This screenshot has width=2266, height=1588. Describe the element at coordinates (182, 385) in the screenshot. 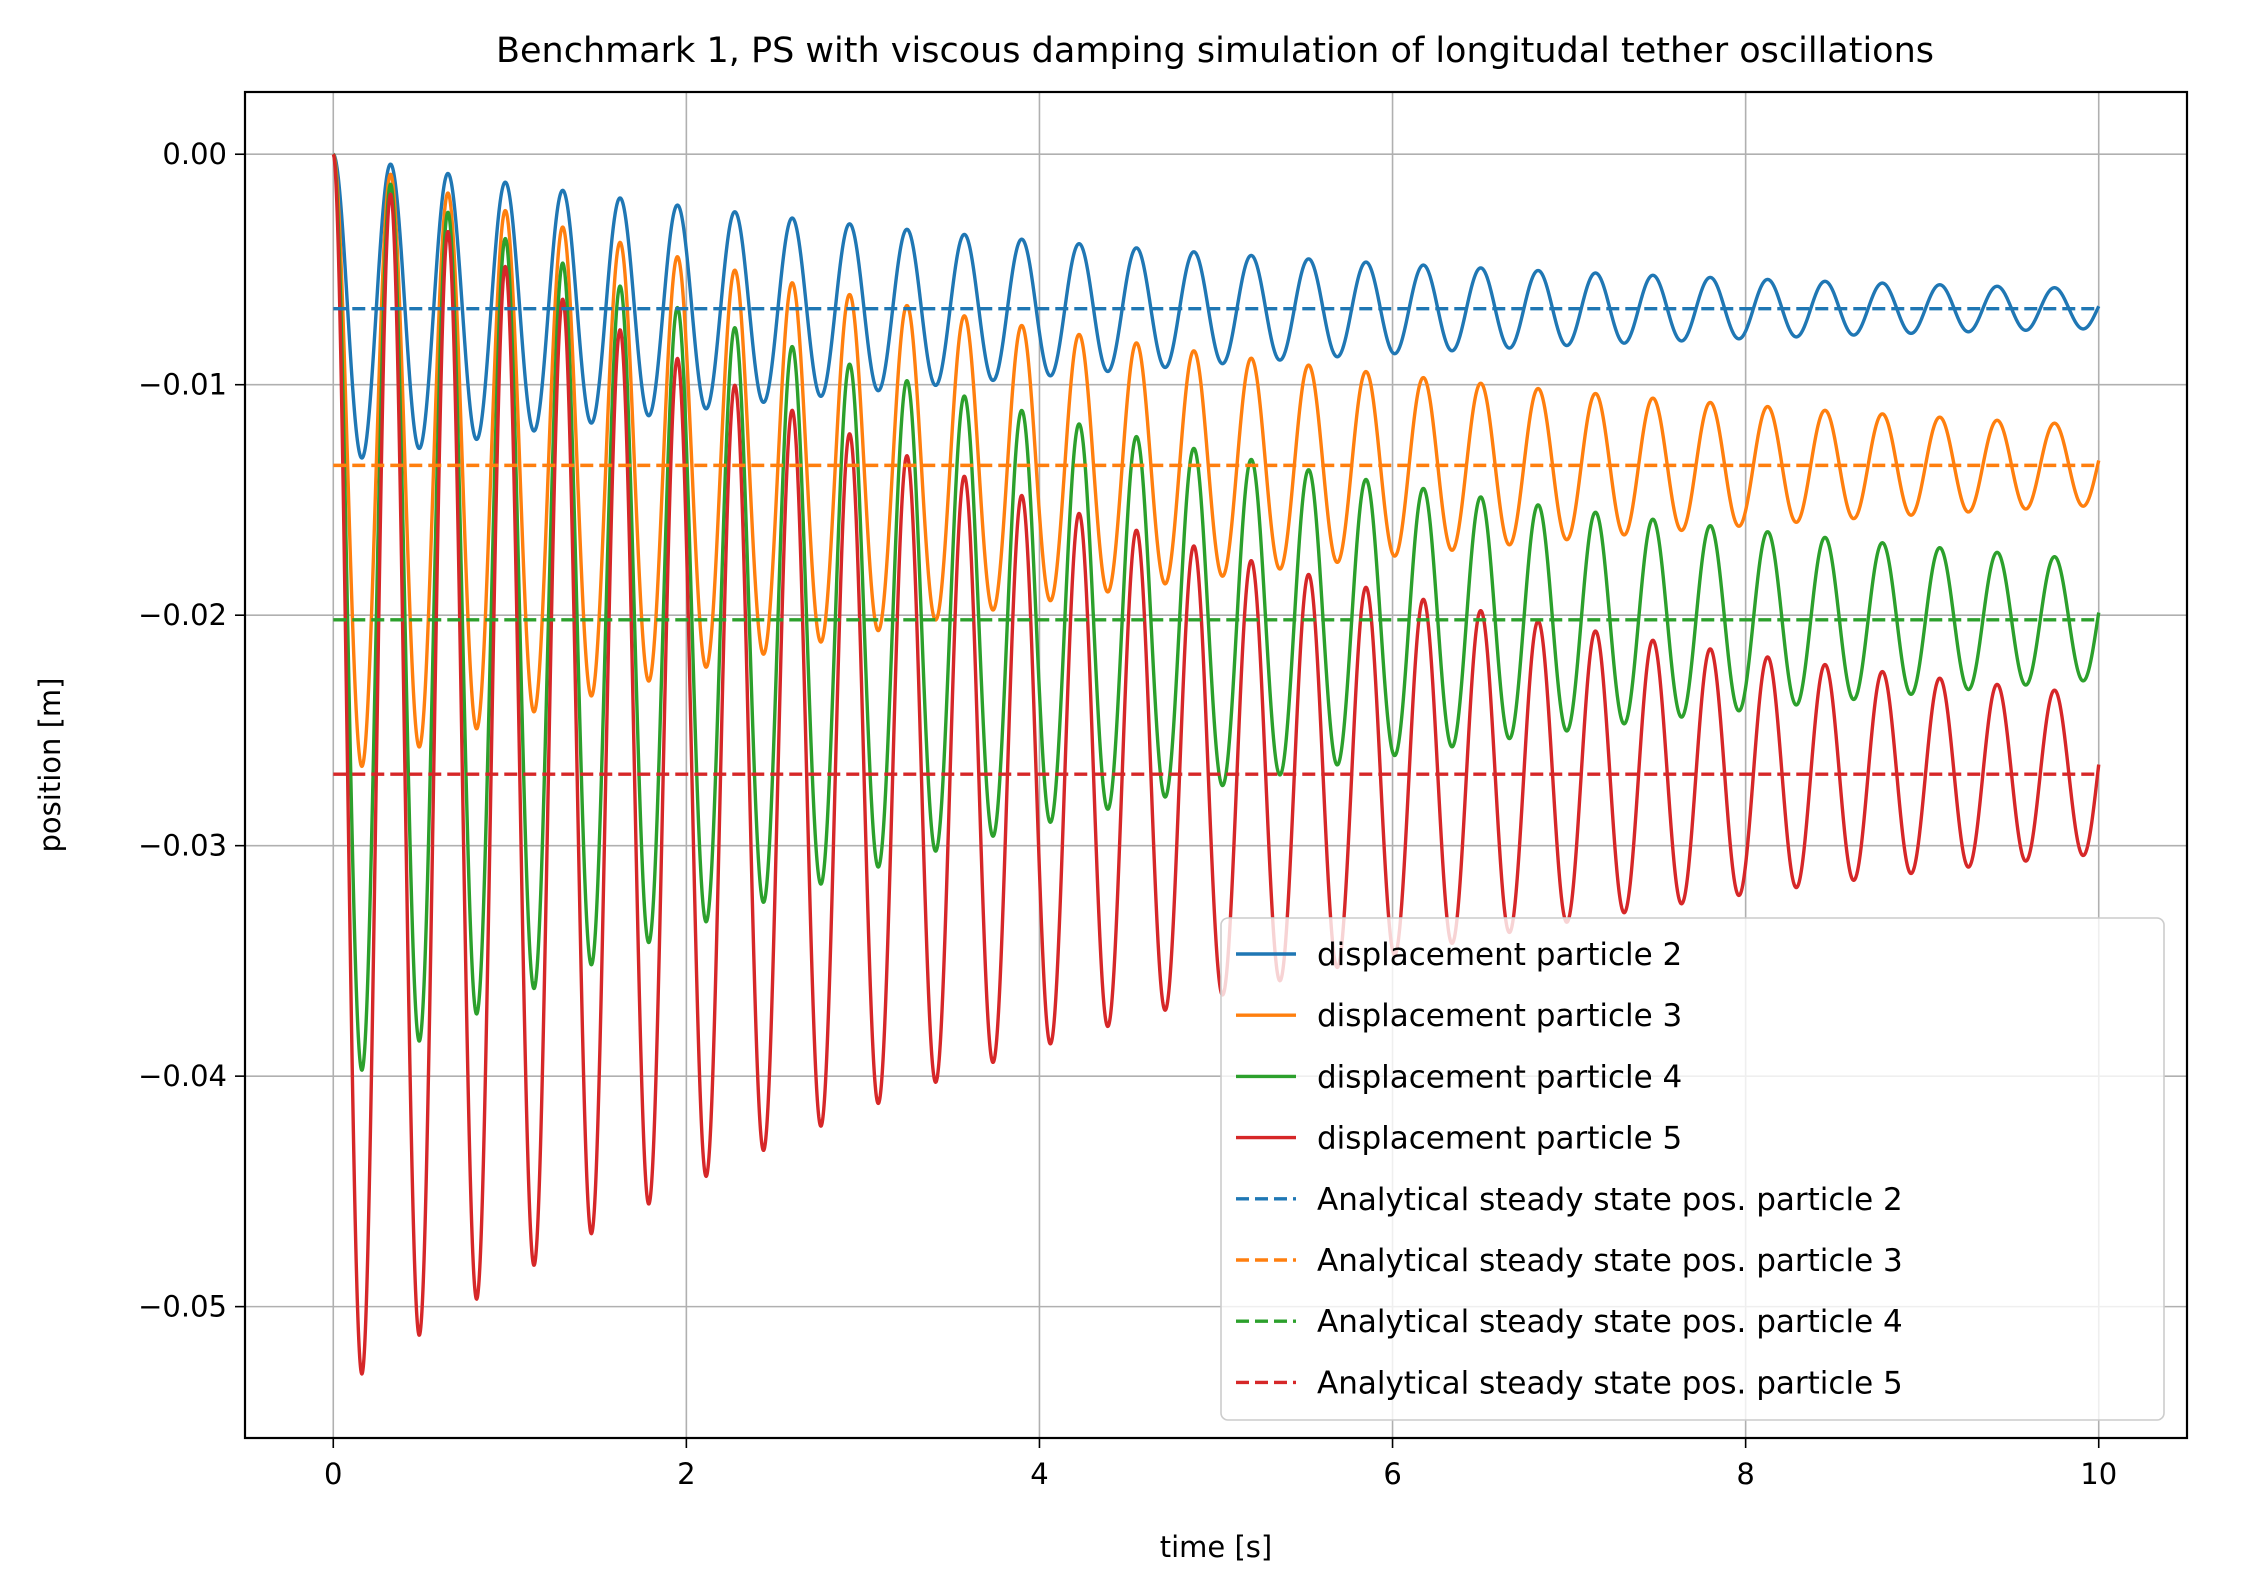

I see `y-tick-label: −0.01` at that location.